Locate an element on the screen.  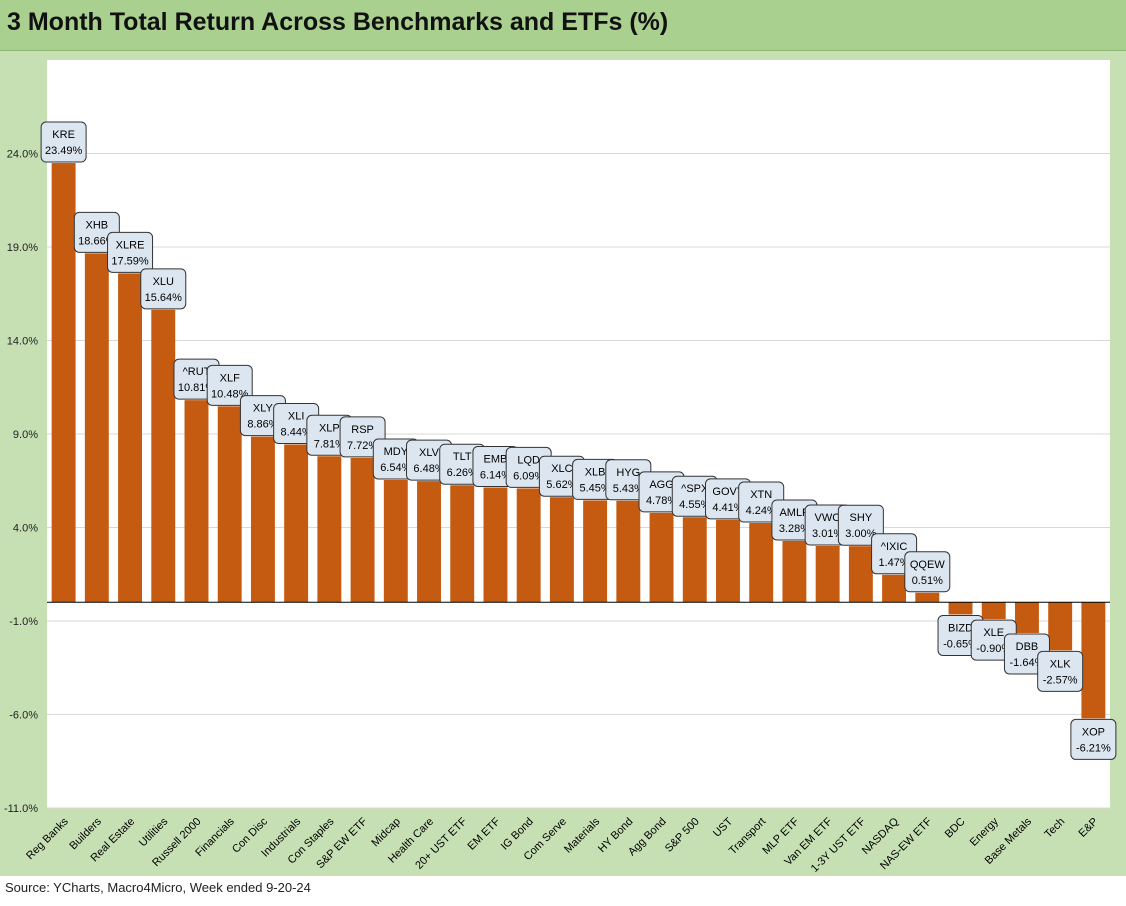
x-tick-label: E&P is located at coordinates (1088, 828).